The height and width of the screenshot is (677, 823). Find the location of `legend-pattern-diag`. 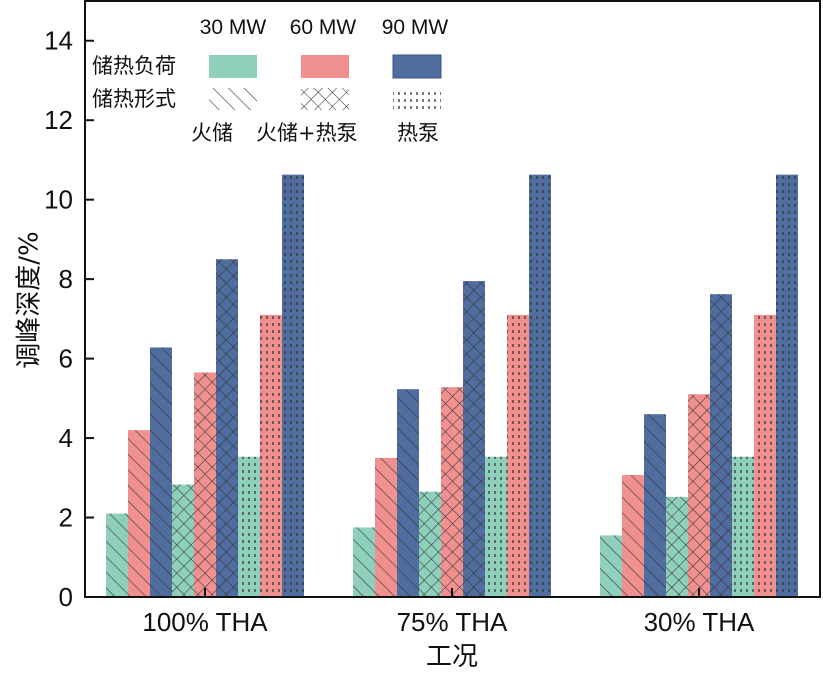

legend-pattern-diag is located at coordinates (233, 99).